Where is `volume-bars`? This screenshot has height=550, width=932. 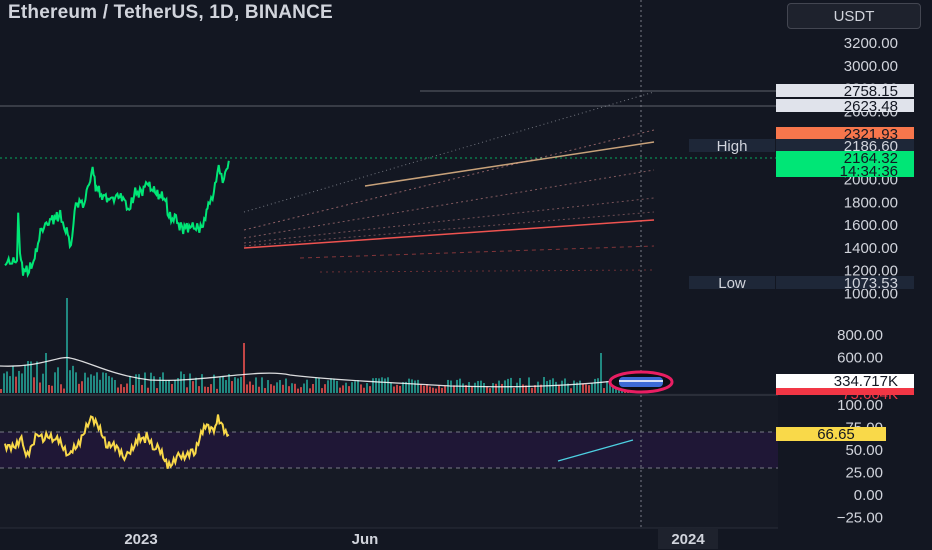
volume-bars is located at coordinates (320, 345).